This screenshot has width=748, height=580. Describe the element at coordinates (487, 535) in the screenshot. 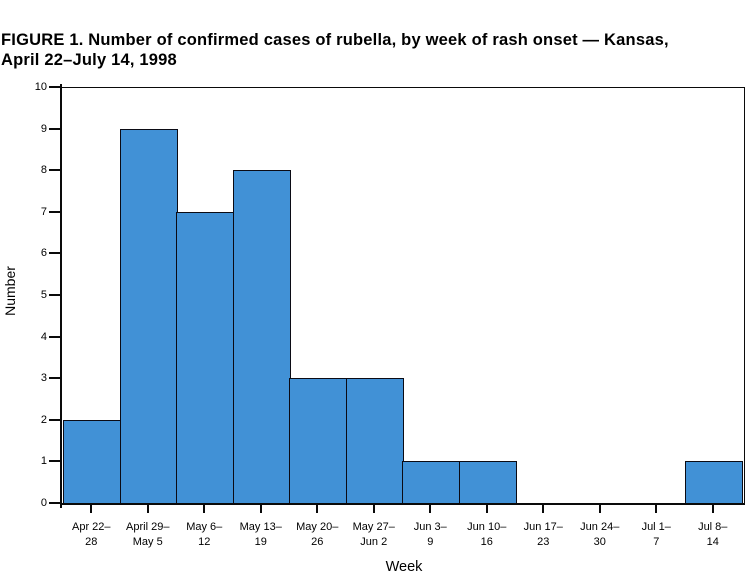

I see `x-tick-label-8: Jun 10– 16` at that location.